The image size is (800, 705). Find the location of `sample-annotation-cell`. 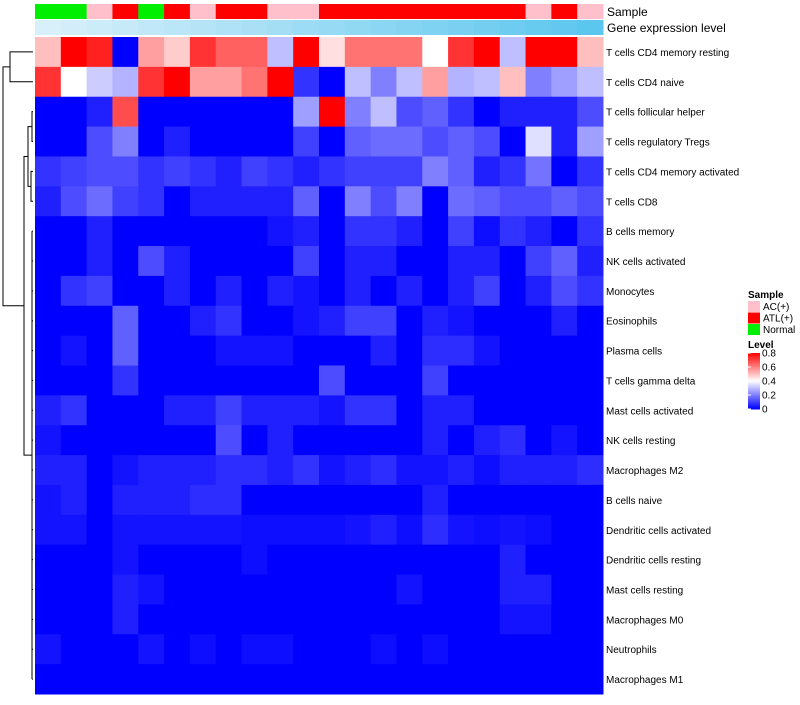

sample-annotation-cell is located at coordinates (332, 11).